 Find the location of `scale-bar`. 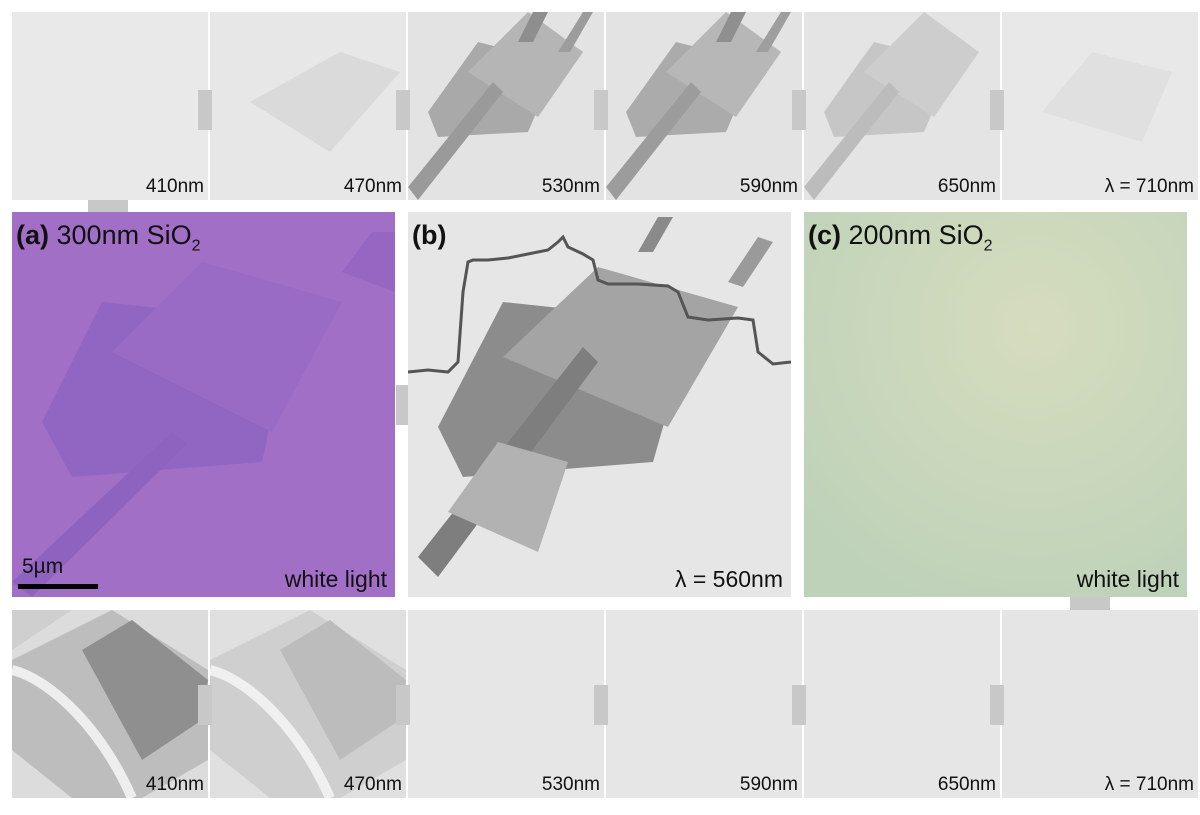

scale-bar is located at coordinates (58, 586).